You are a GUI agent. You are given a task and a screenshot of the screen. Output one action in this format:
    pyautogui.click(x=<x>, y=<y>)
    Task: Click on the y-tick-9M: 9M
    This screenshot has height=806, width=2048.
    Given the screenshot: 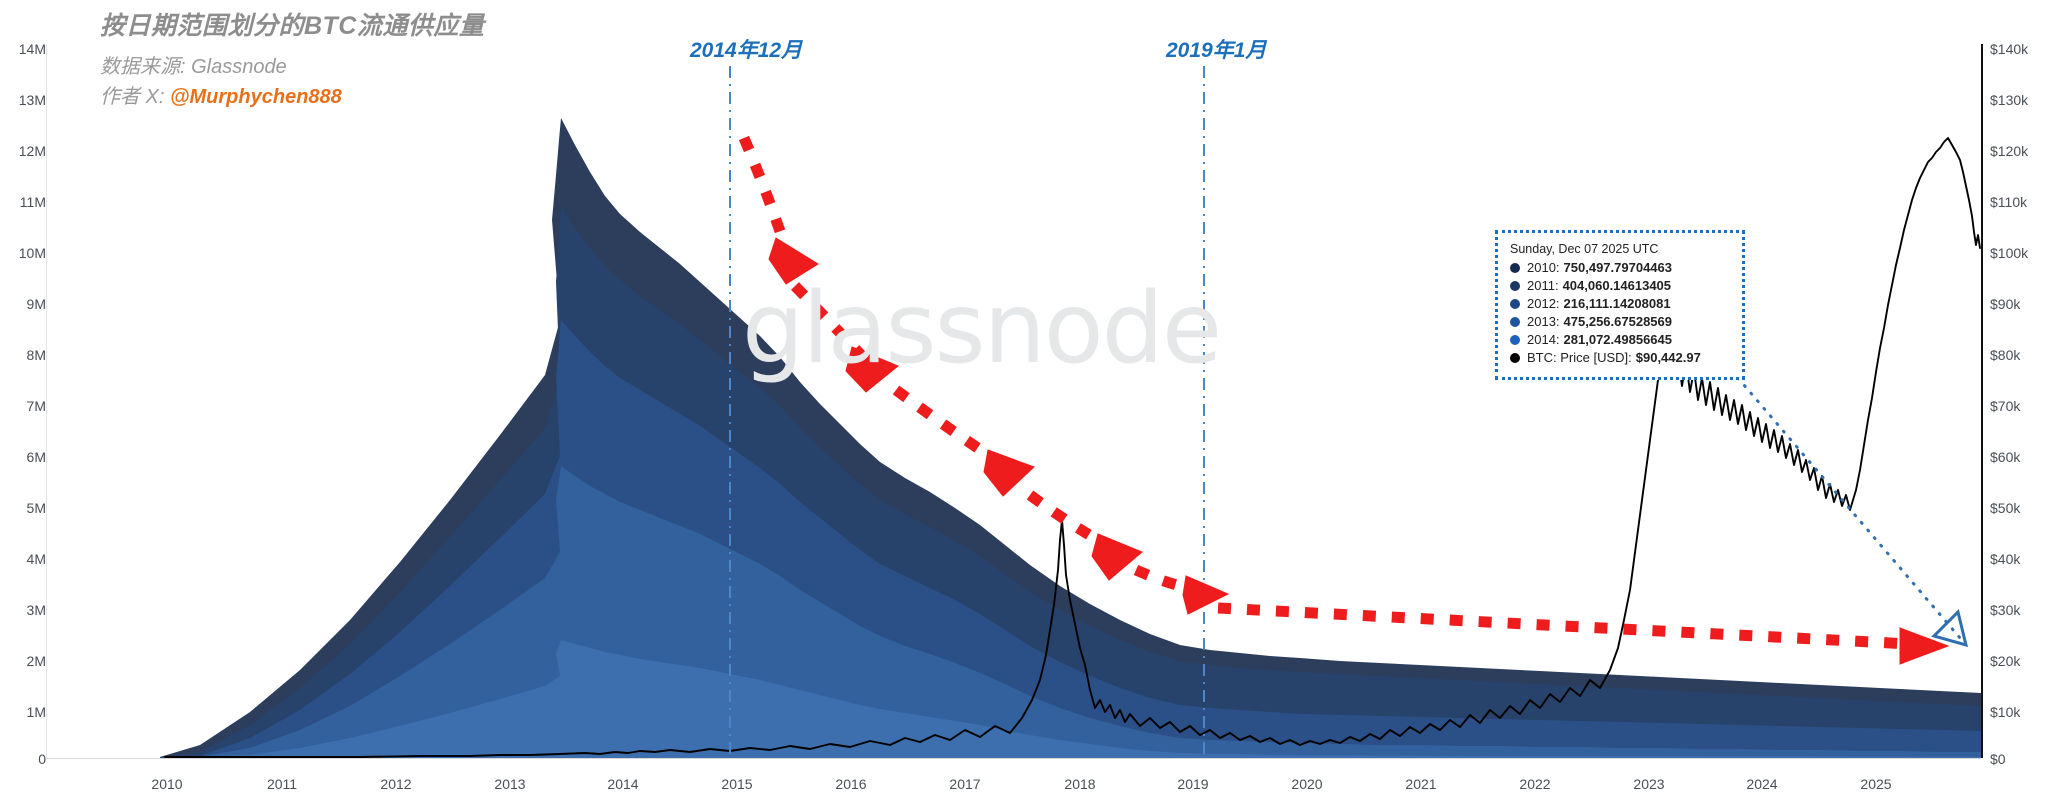 What is the action you would take?
    pyautogui.click(x=36, y=304)
    